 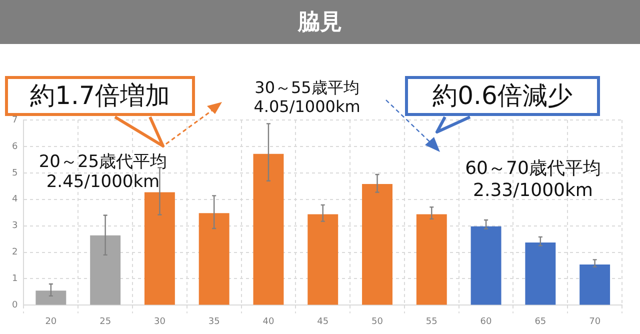 I want to click on x-tick-label: 40, so click(x=268, y=321).